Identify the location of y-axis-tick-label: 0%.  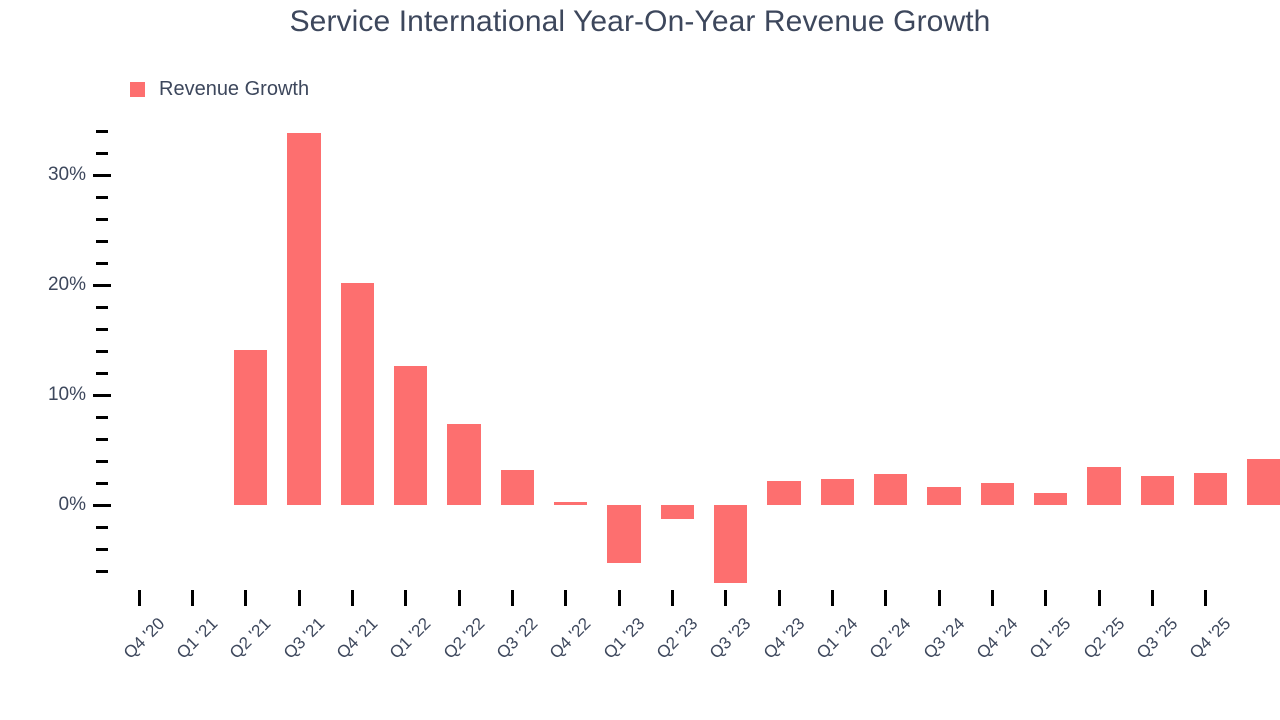
(72, 504).